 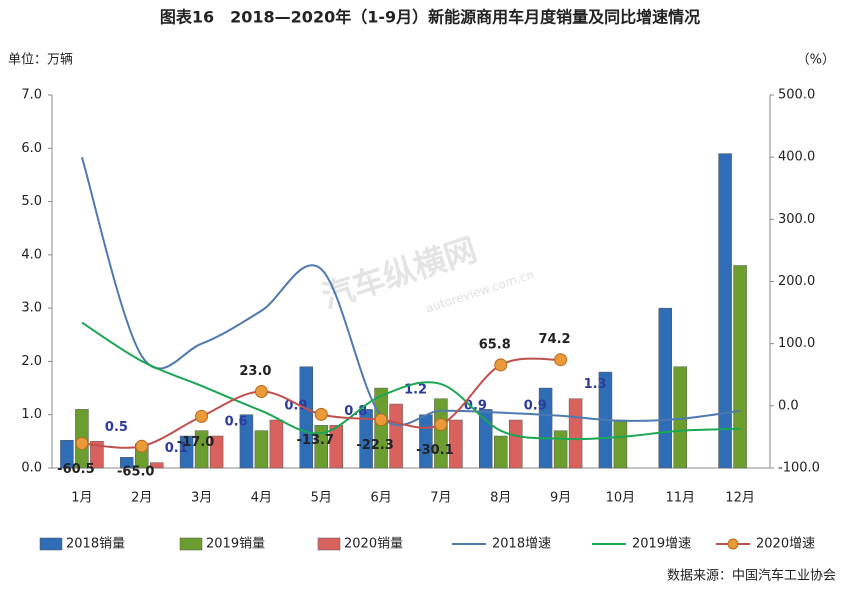 I want to click on data-label: -17.0, so click(x=195, y=442).